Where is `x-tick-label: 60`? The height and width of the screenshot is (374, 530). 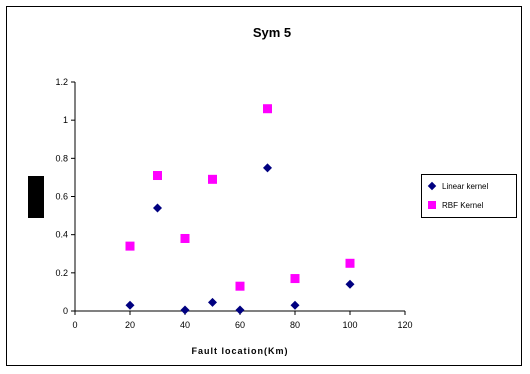
x-tick-label: 60 is located at coordinates (240, 325).